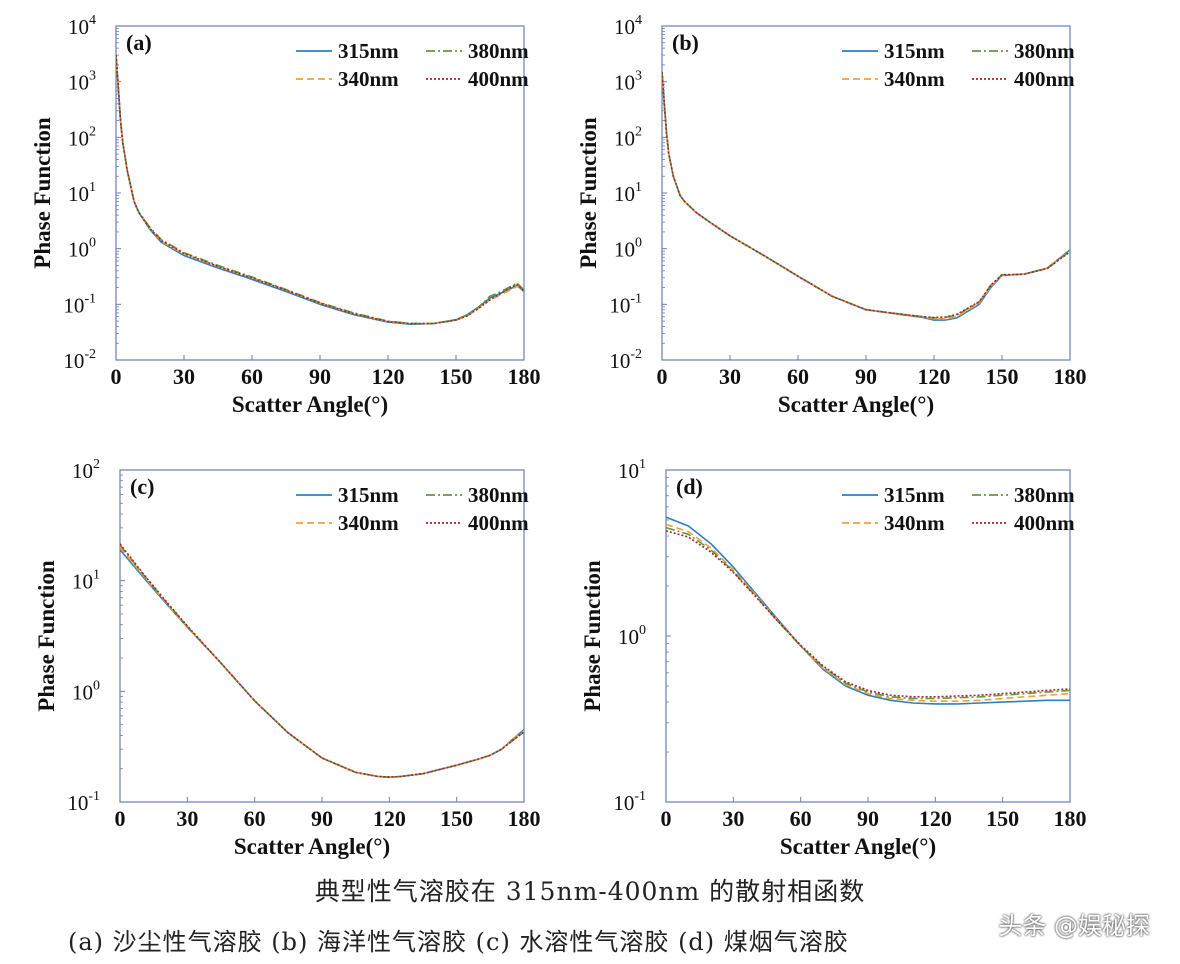 The image size is (1180, 964). I want to click on panel-label: (a), so click(139, 42).